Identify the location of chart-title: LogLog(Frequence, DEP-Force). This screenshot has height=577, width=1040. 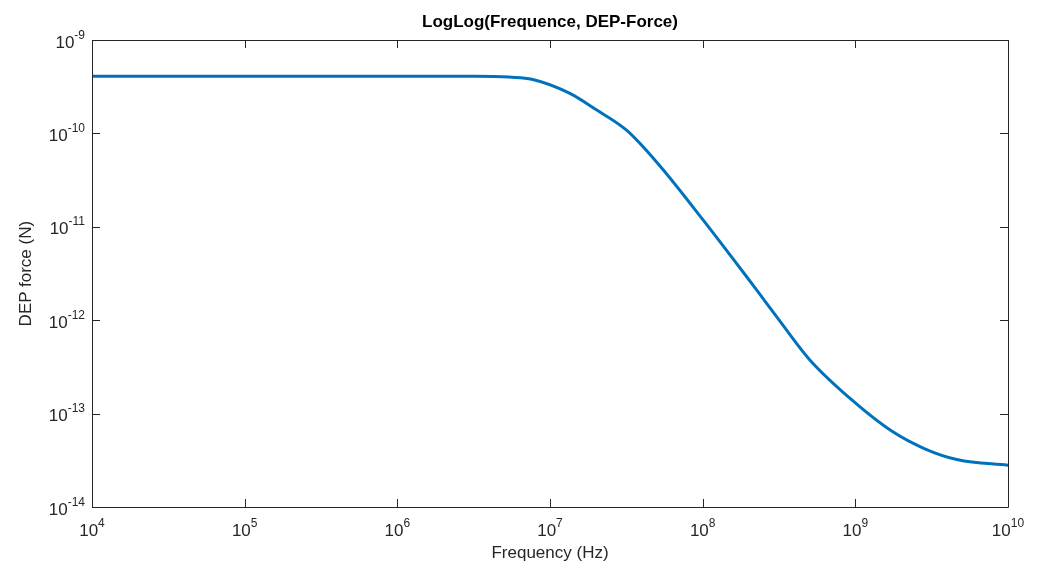
(550, 21).